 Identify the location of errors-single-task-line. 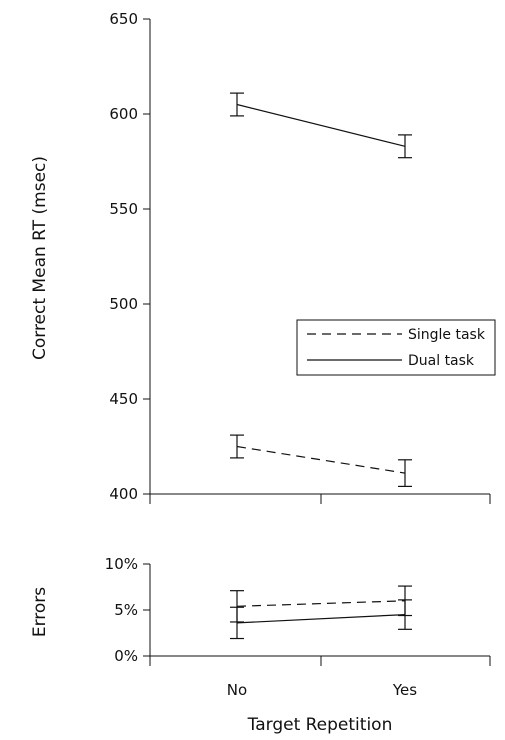
(321, 603).